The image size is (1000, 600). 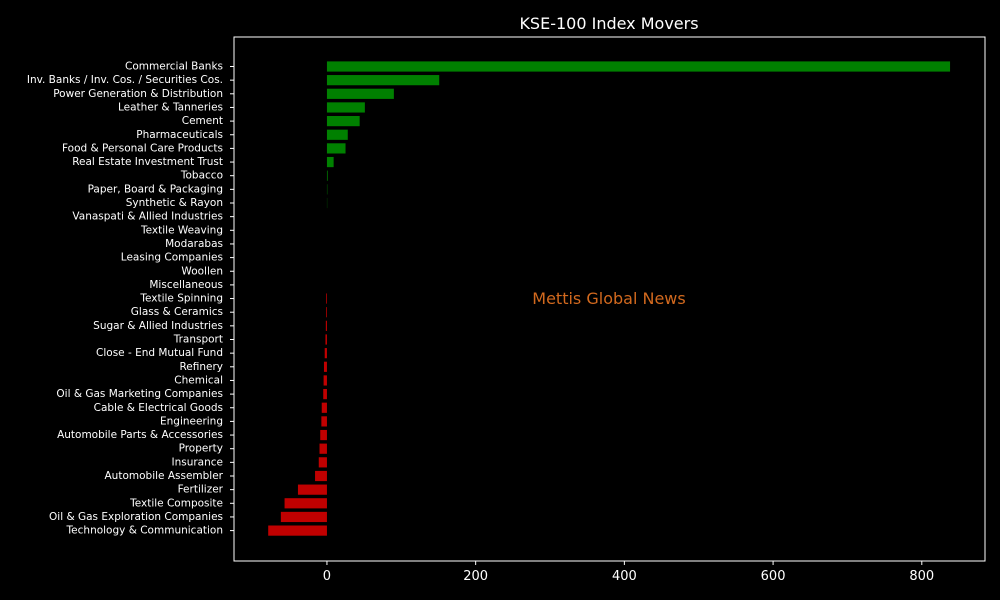 What do you see at coordinates (624, 576) in the screenshot?
I see `x-tick-label: 400` at bounding box center [624, 576].